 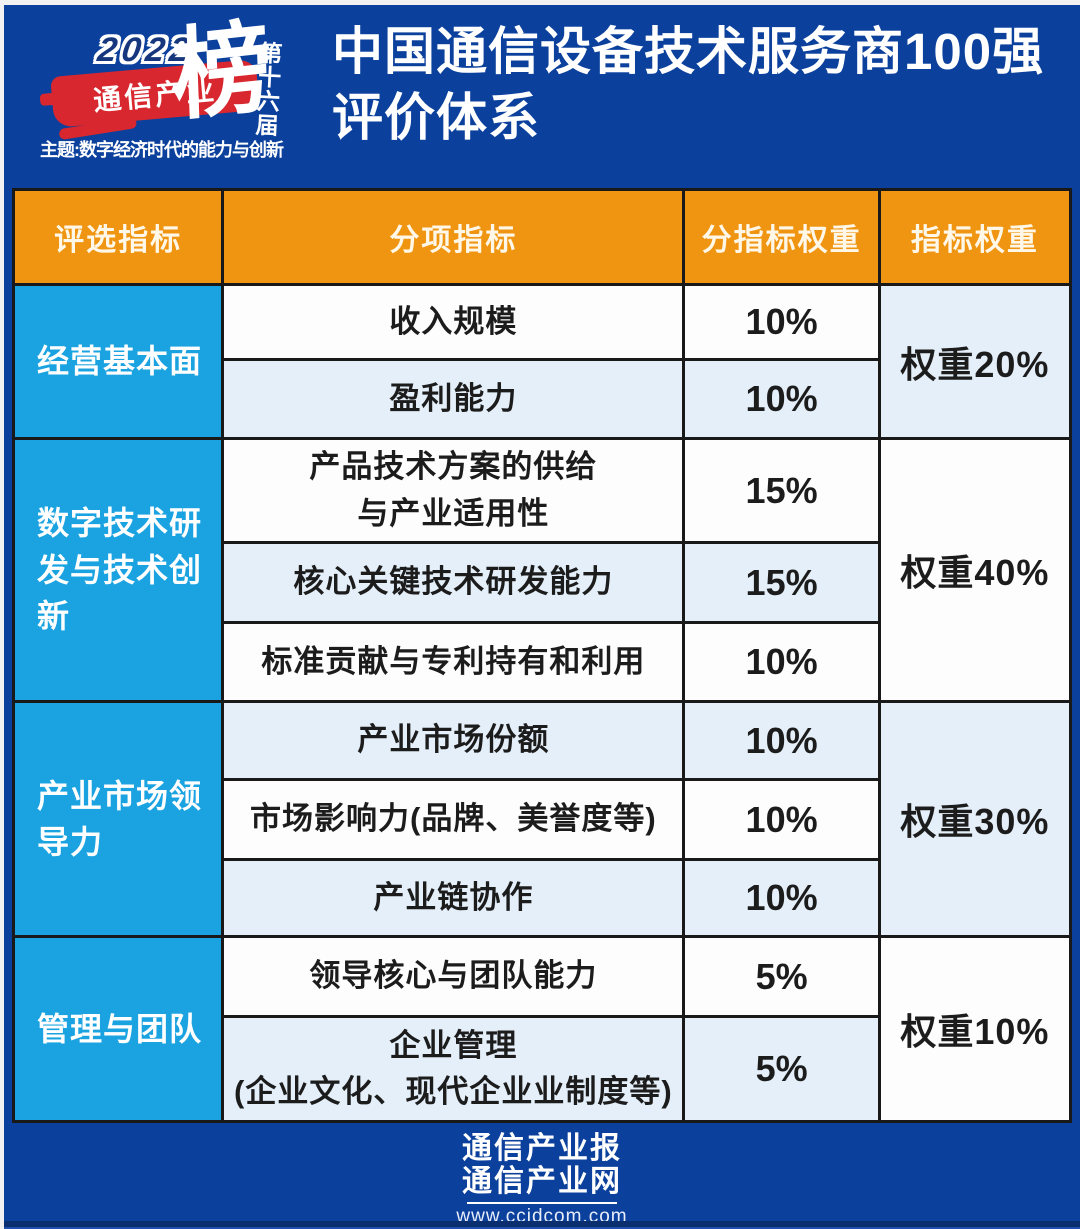 What do you see at coordinates (436, 117) in the screenshot?
I see `page-title-line2: 评价体系` at bounding box center [436, 117].